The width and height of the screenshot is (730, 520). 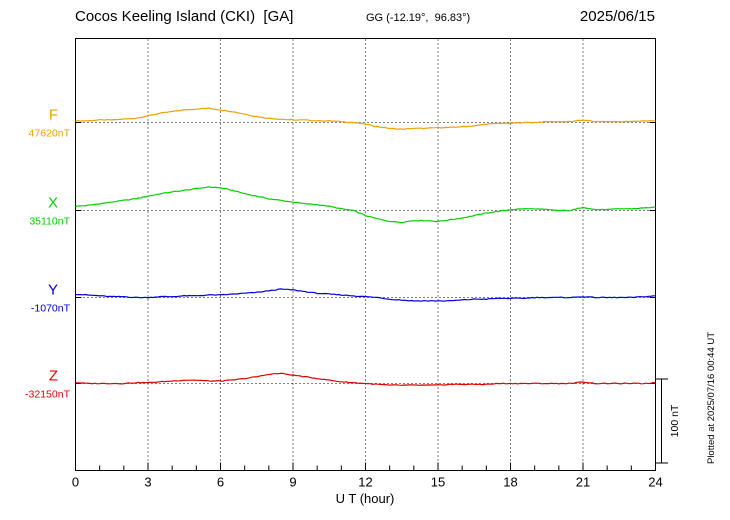 I want to click on series-base-value-F: 47620nT, so click(x=50, y=134).